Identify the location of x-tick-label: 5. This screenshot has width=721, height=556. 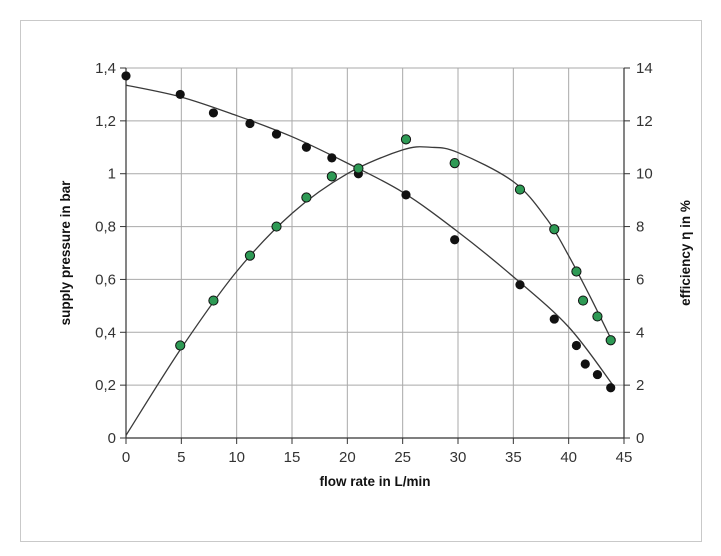
(181, 457).